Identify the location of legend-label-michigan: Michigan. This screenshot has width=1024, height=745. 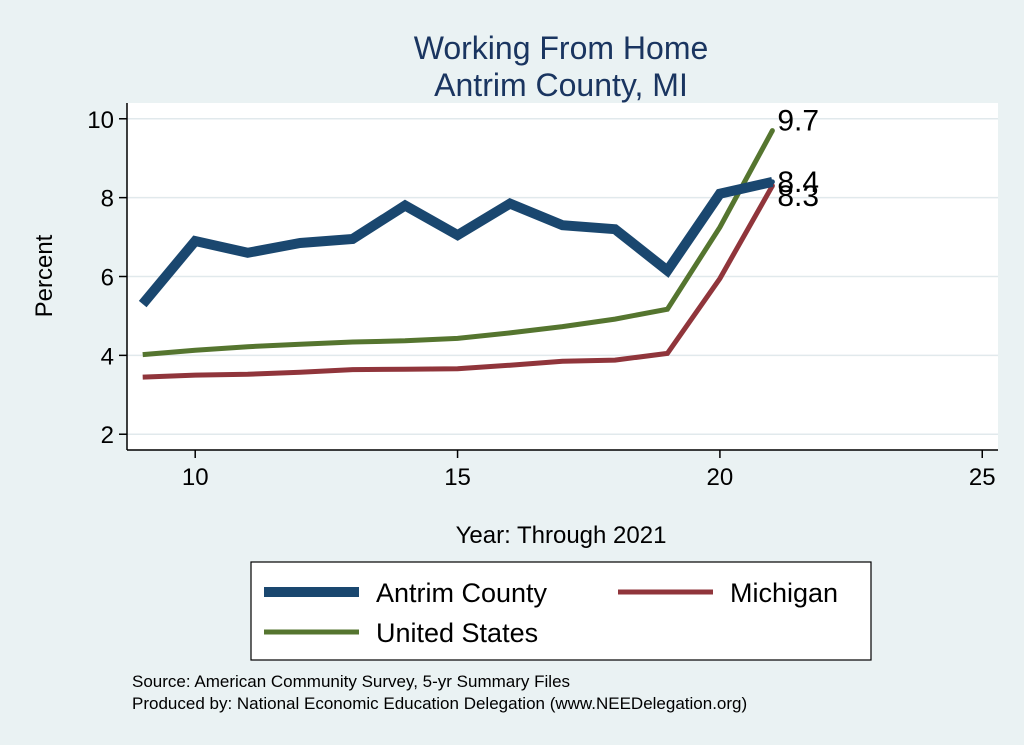
(784, 593).